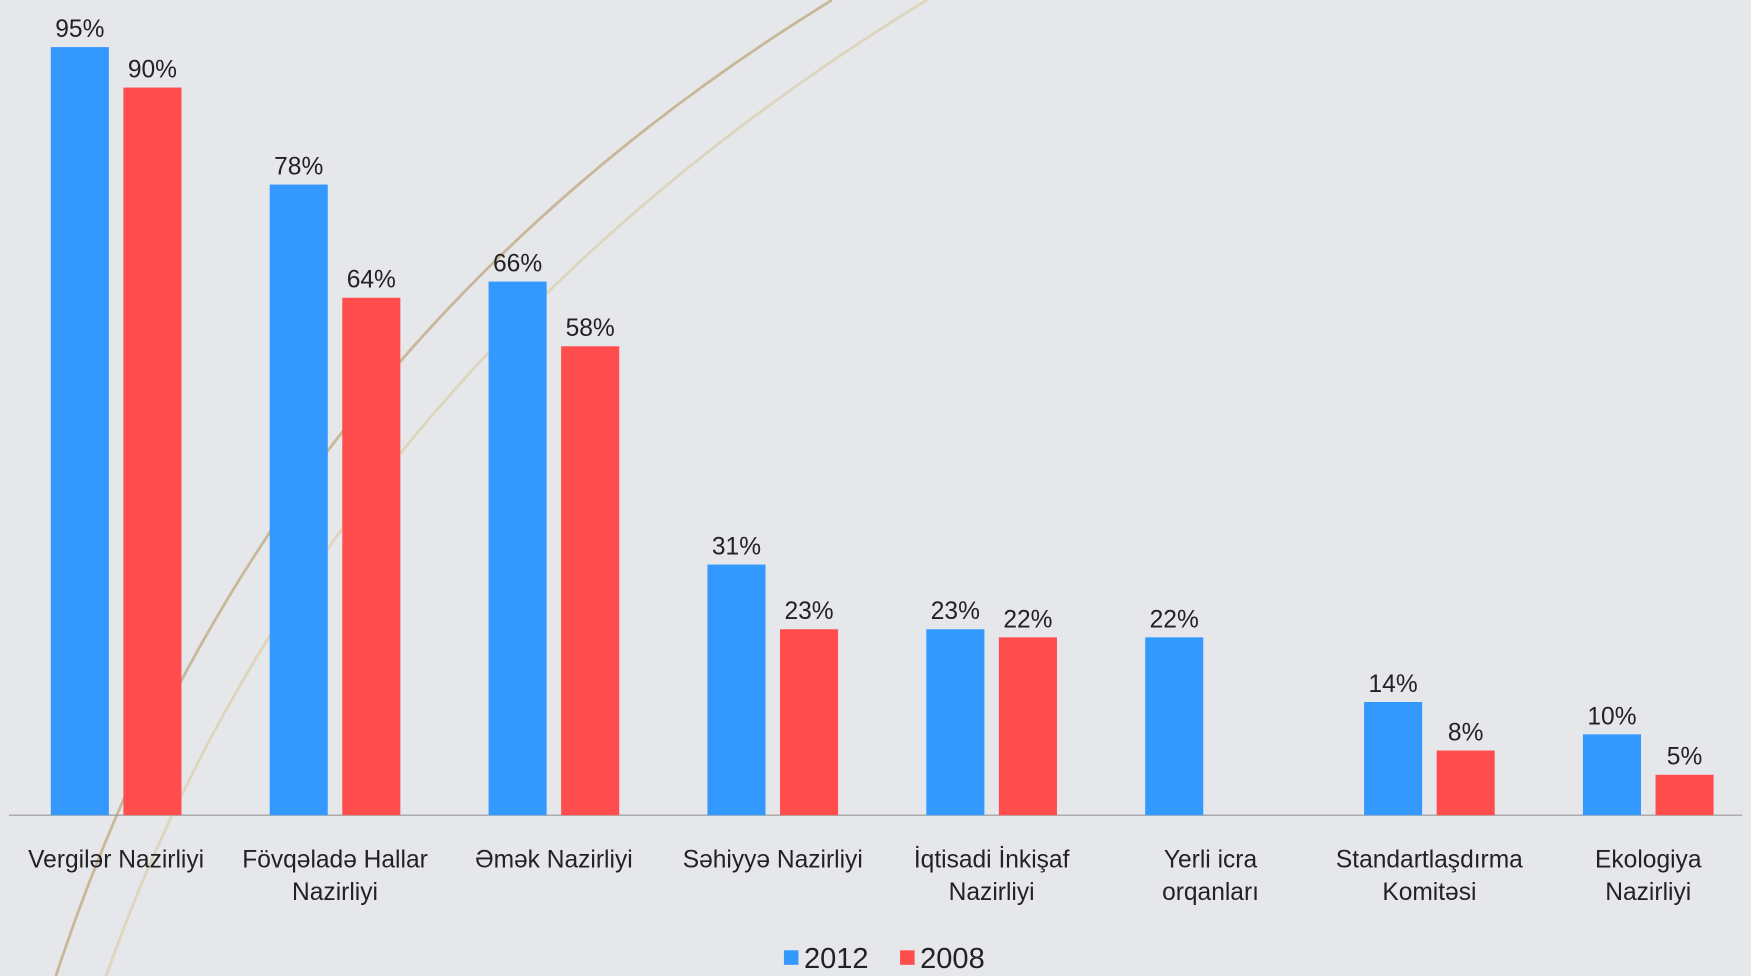  Describe the element at coordinates (152, 69) in the screenshot. I see `data-label: 90%` at that location.